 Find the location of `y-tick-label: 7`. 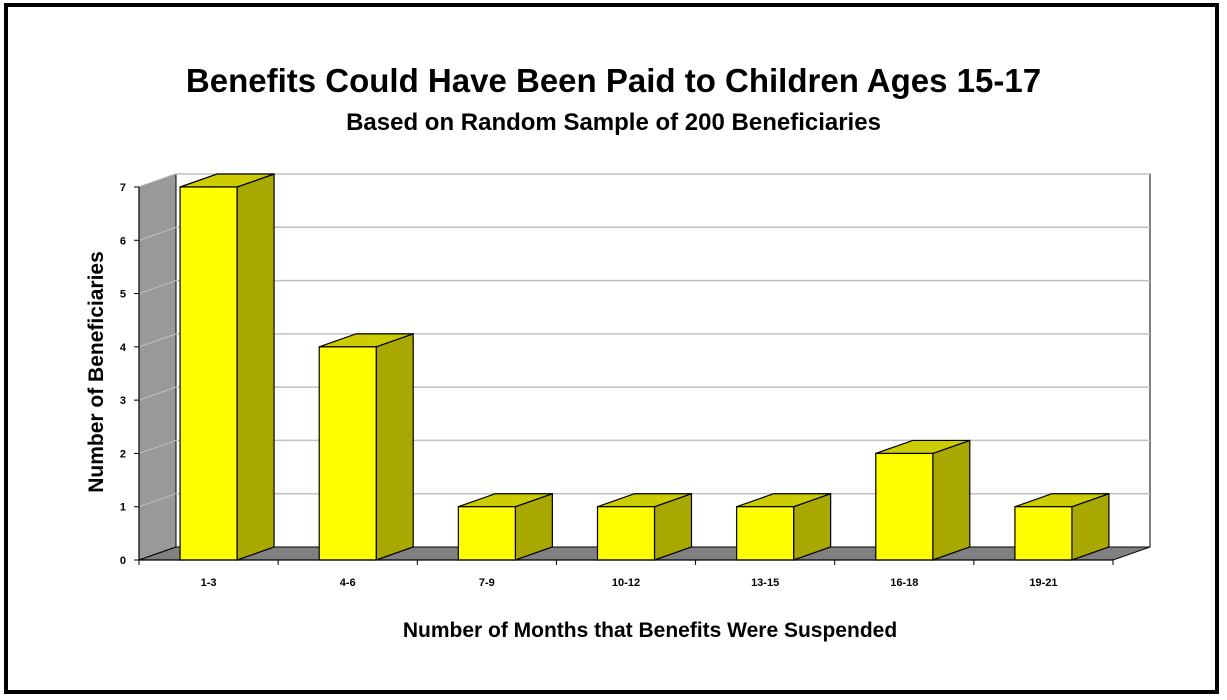

y-tick-label: 7 is located at coordinates (123, 188).